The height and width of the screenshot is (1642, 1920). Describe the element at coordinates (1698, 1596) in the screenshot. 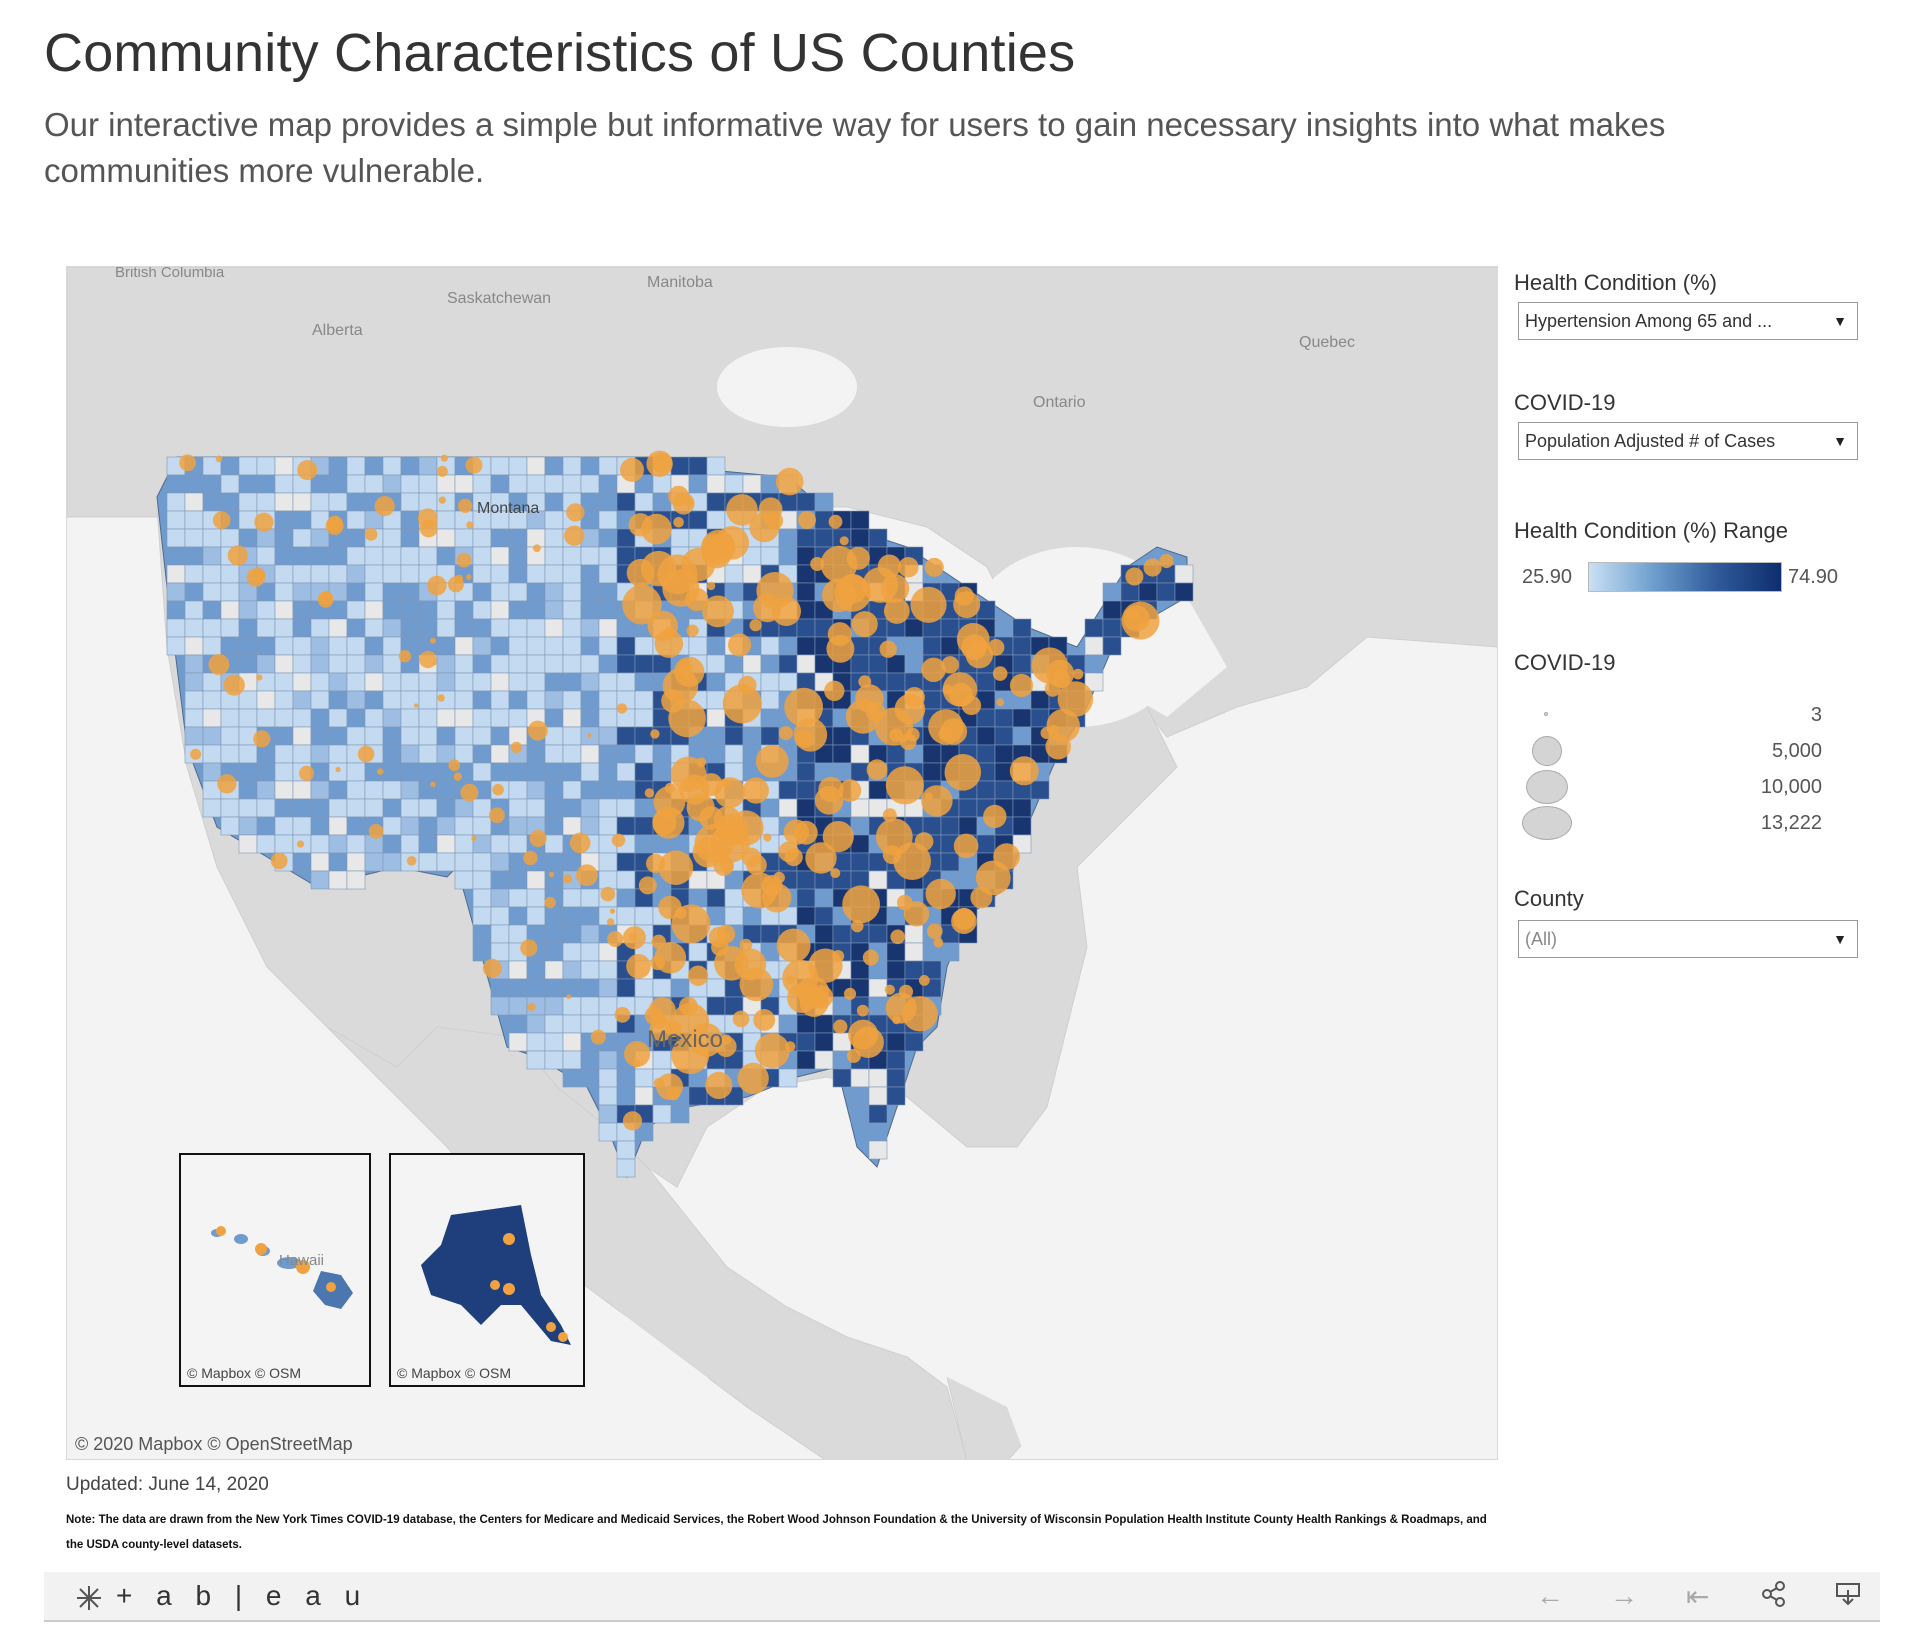

I see `revert-icon: ⇤` at that location.